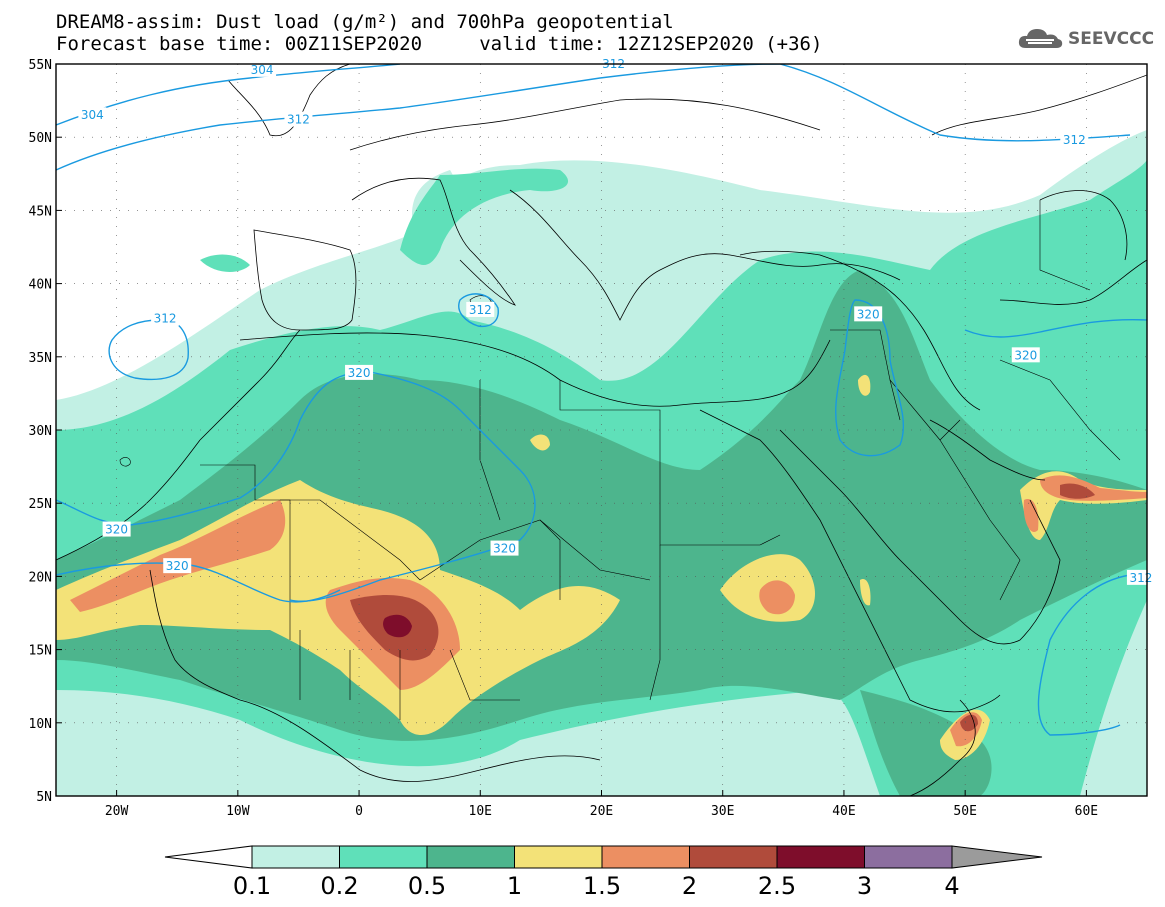 This screenshot has height=907, width=1165. Describe the element at coordinates (689, 886) in the screenshot. I see `colorbar-label: 2` at that location.